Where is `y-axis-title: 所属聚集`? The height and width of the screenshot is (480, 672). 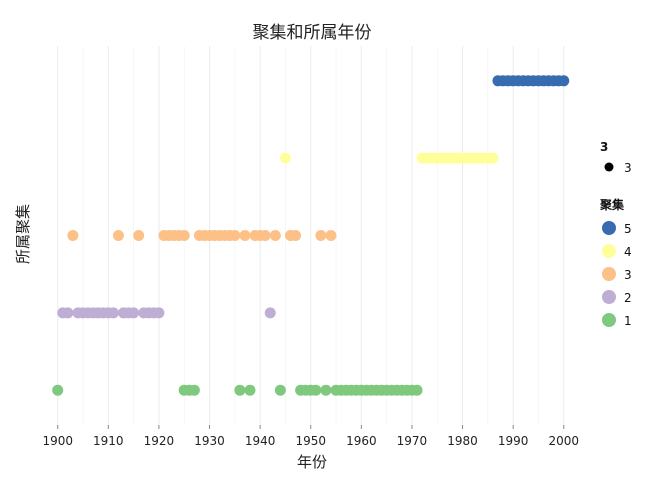
y-axis-title: 所属聚集 is located at coordinates (23, 234).